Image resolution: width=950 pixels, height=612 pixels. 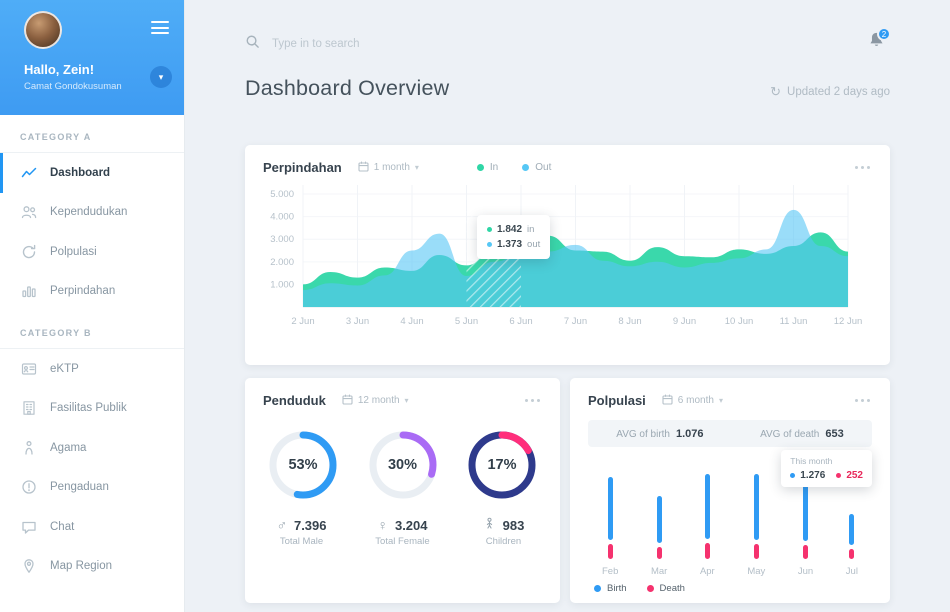 I want to click on profile-dropdown-button: ▾, so click(x=161, y=77).